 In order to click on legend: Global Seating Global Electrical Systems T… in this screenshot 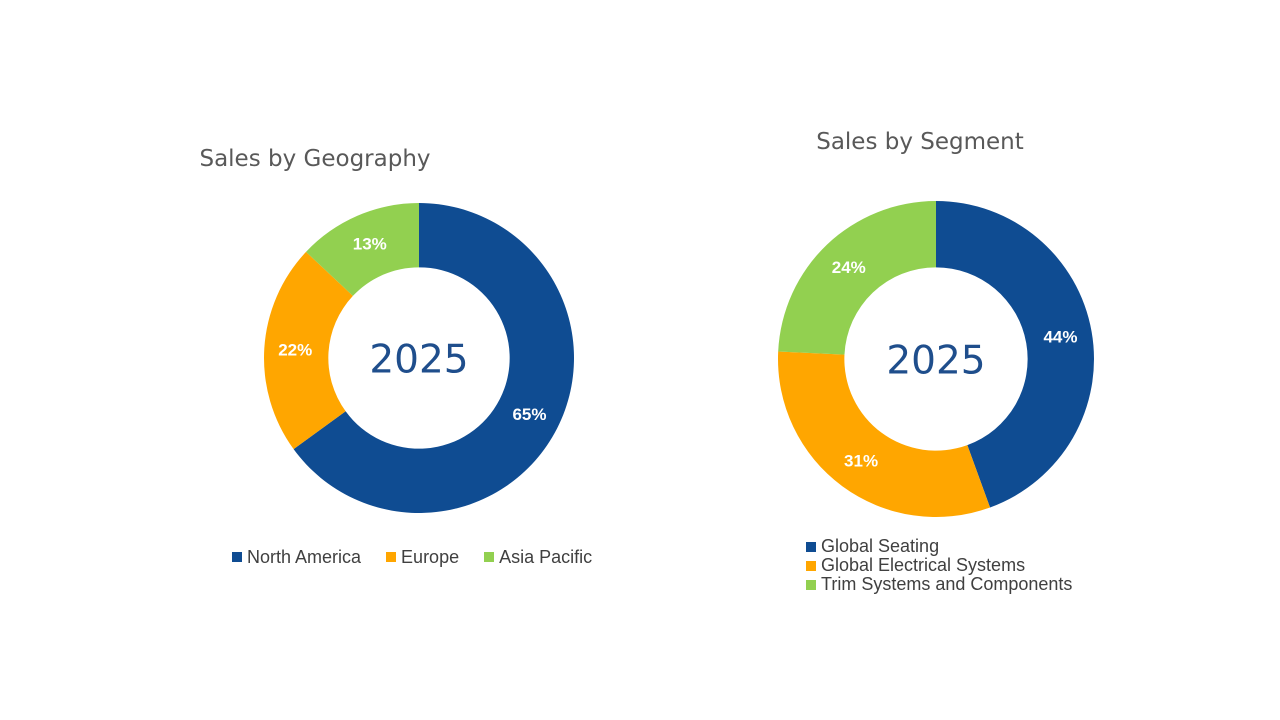, I will do `click(939, 565)`.